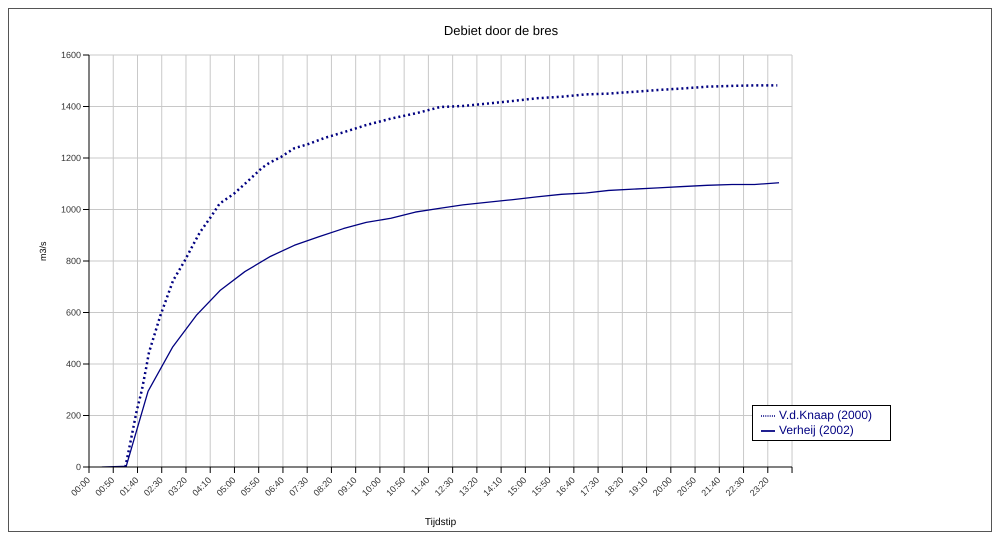 Image resolution: width=1000 pixels, height=540 pixels. Describe the element at coordinates (70, 107) in the screenshot. I see `y-tick-label: 1400` at that location.